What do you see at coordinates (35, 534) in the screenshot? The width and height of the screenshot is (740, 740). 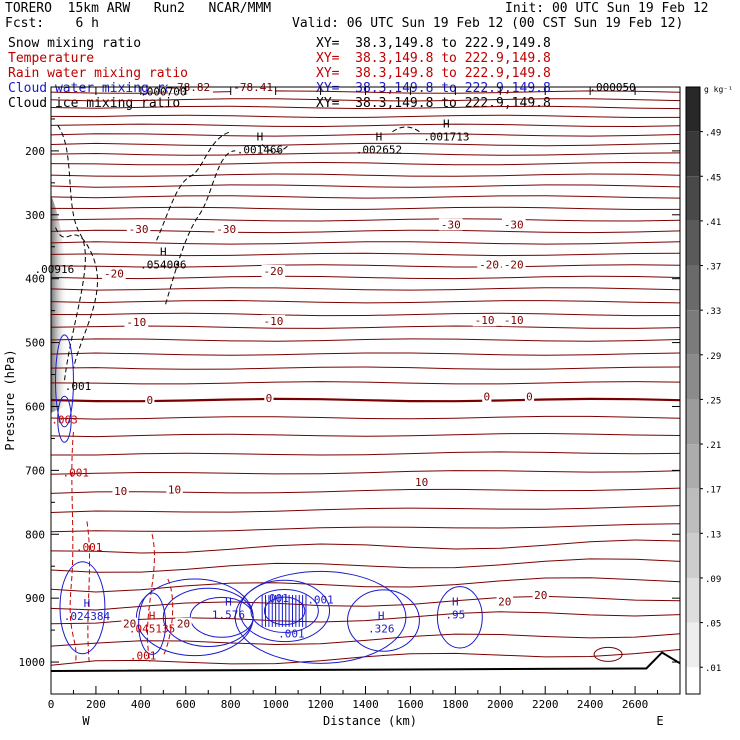 I see `y-tick-label: 800` at bounding box center [35, 534].